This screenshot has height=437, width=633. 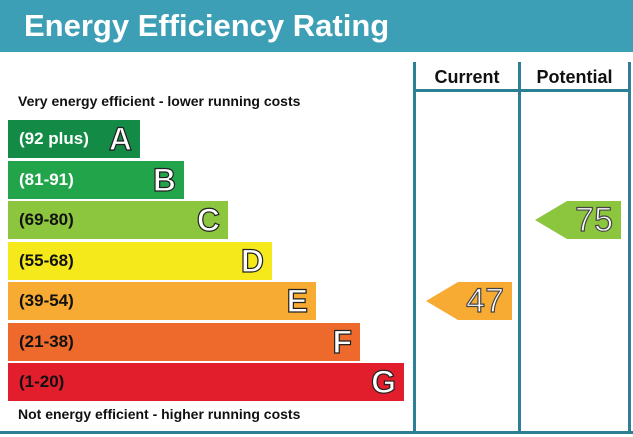 I want to click on chart-bottom-rule, so click(x=316, y=432).